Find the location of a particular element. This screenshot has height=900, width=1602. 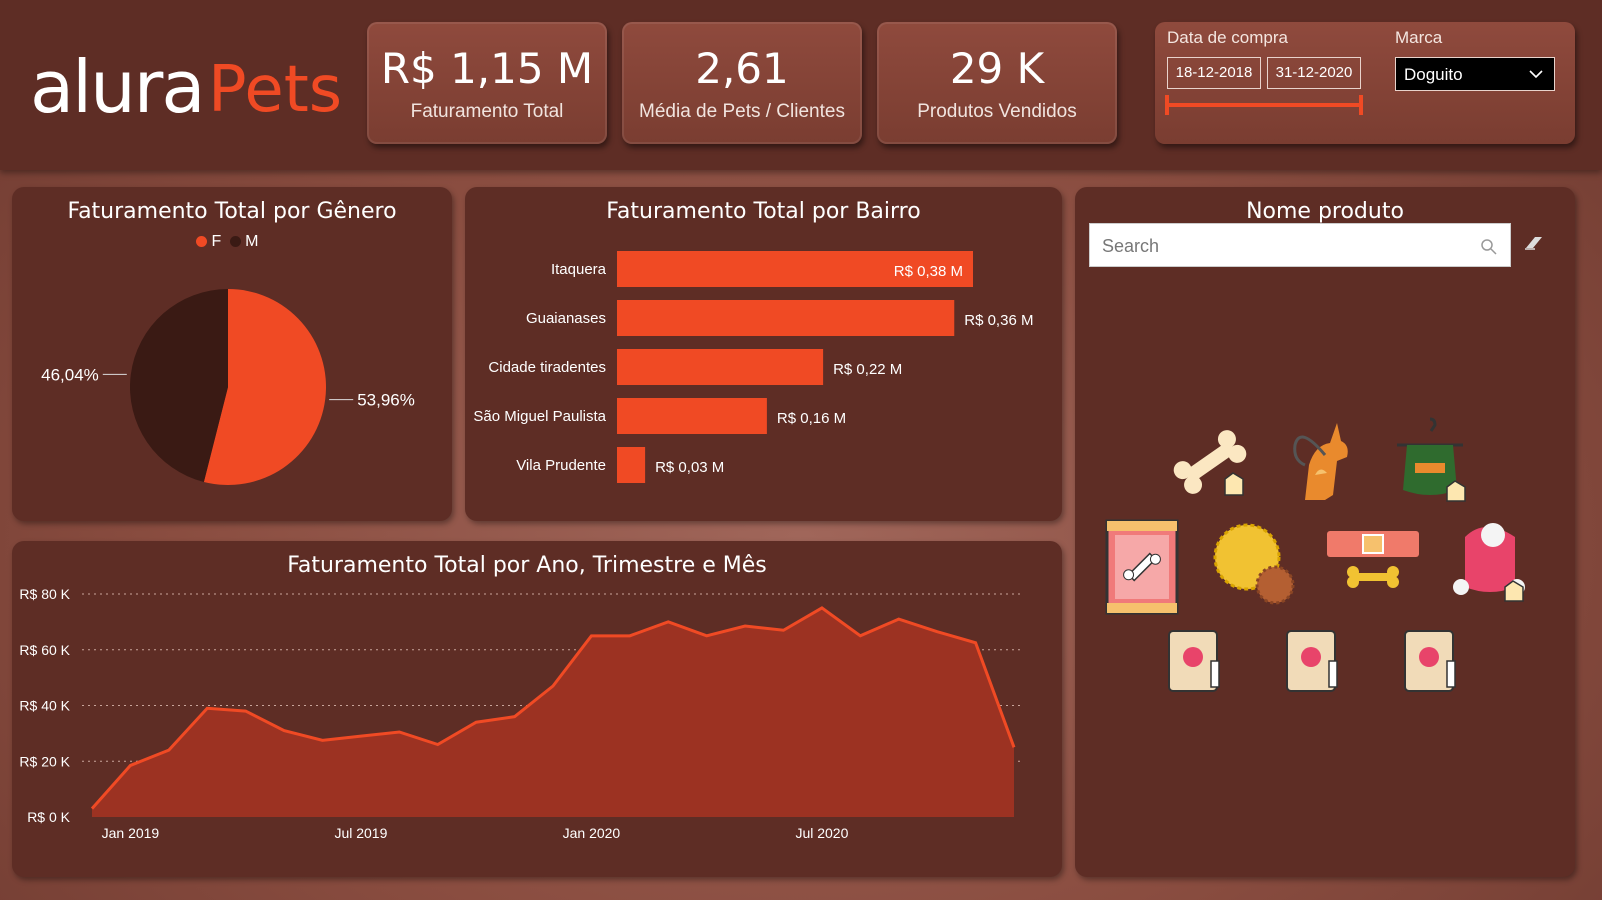

kpi-value: R$ 1,15 M is located at coordinates (487, 68).